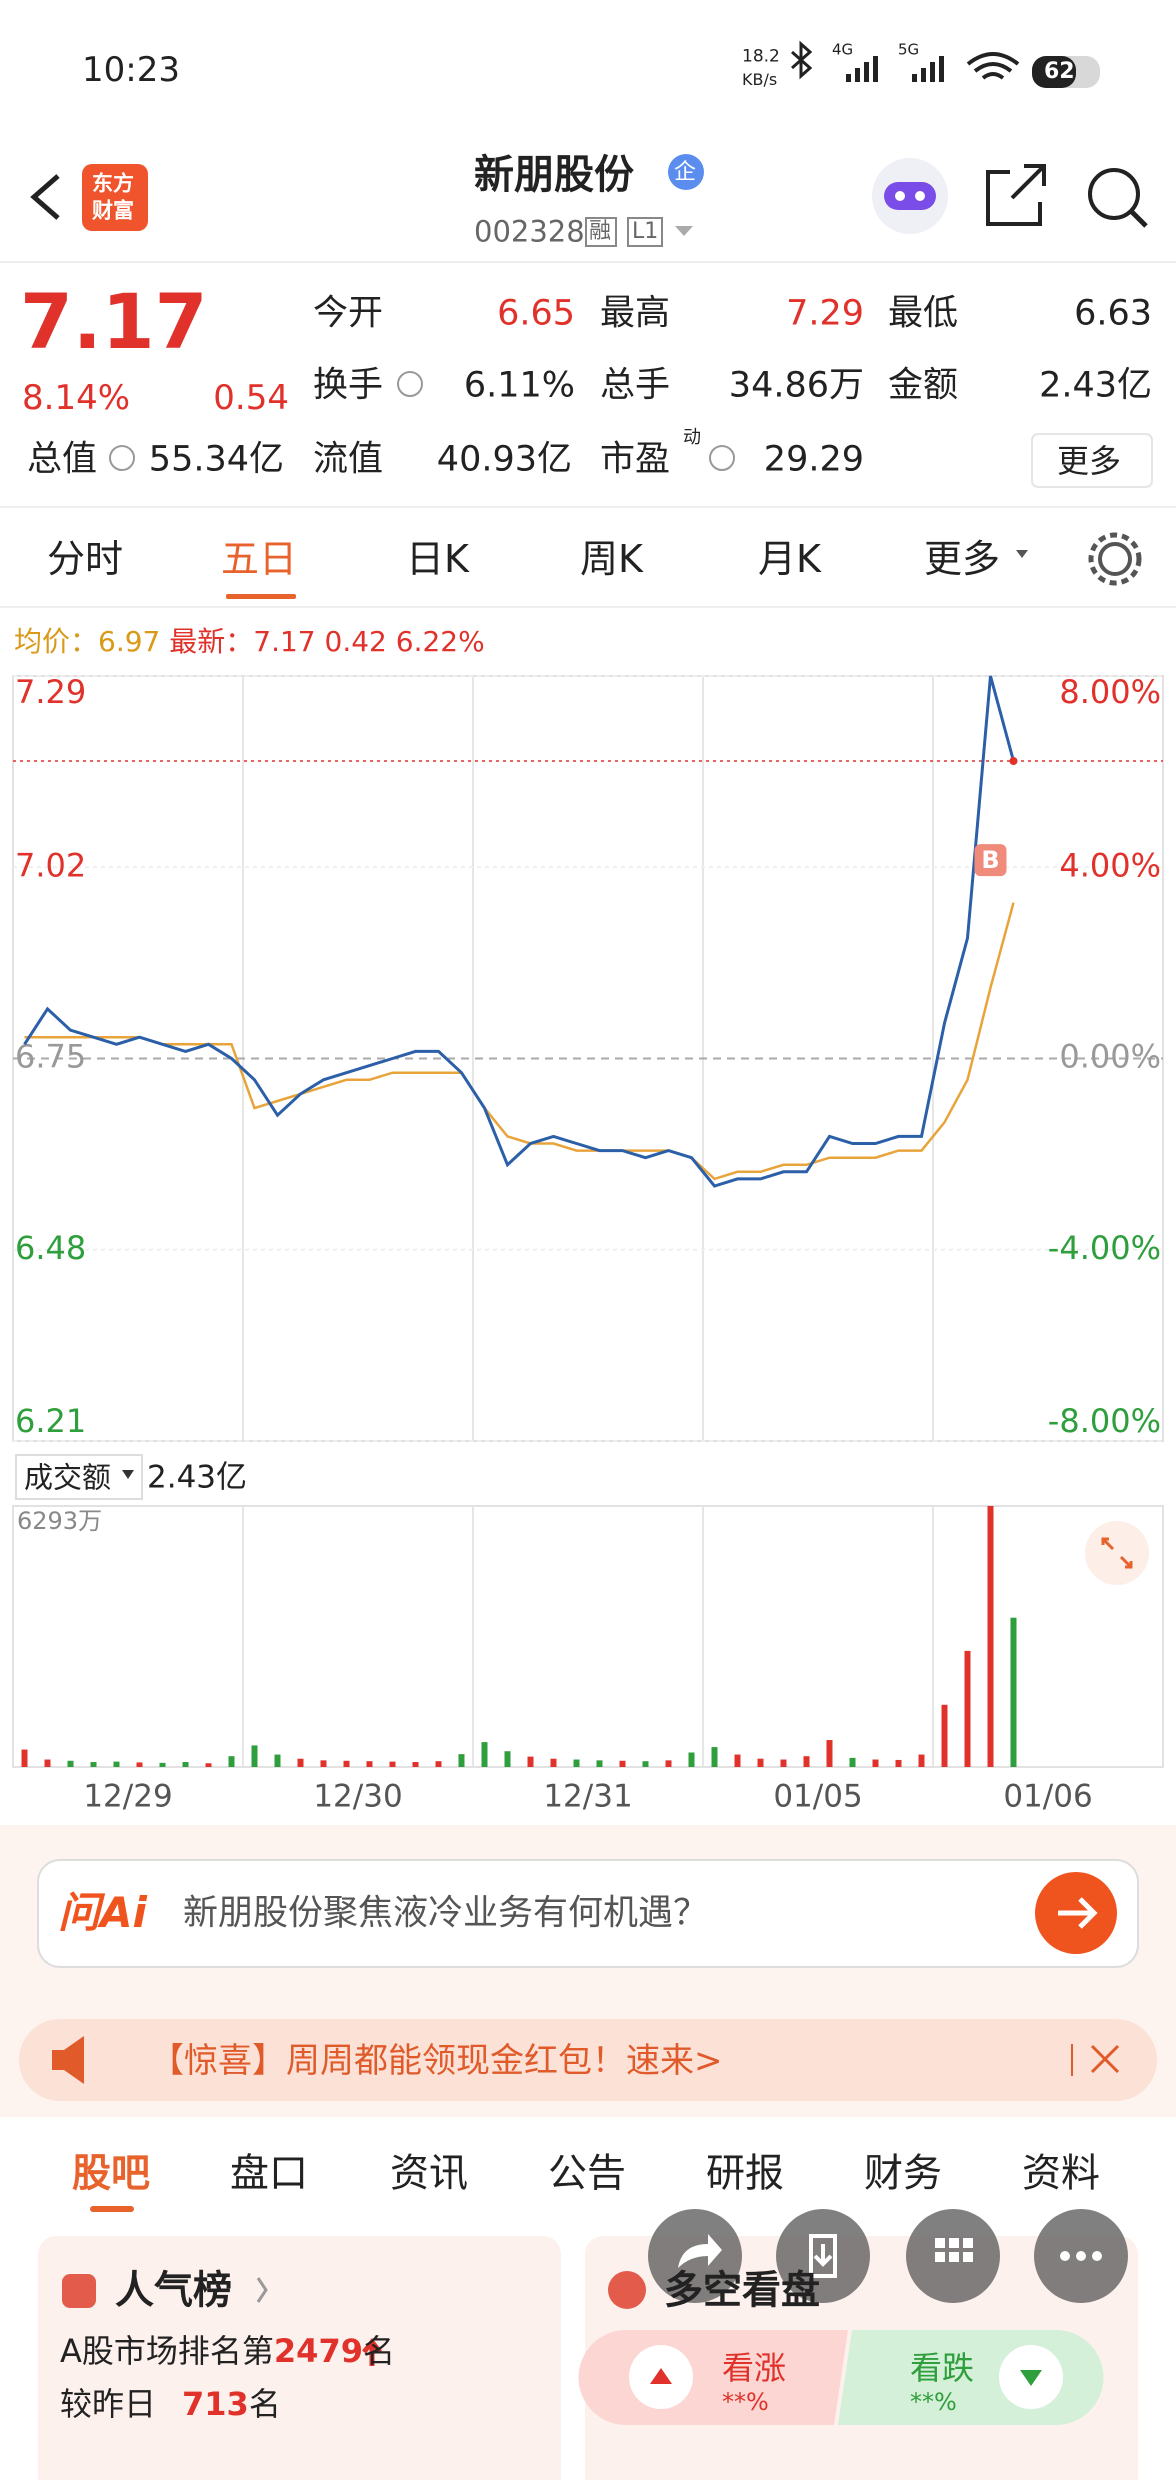 This screenshot has width=1176, height=2480. What do you see at coordinates (318, 2351) in the screenshot?
I see `rank-value: 2479` at bounding box center [318, 2351].